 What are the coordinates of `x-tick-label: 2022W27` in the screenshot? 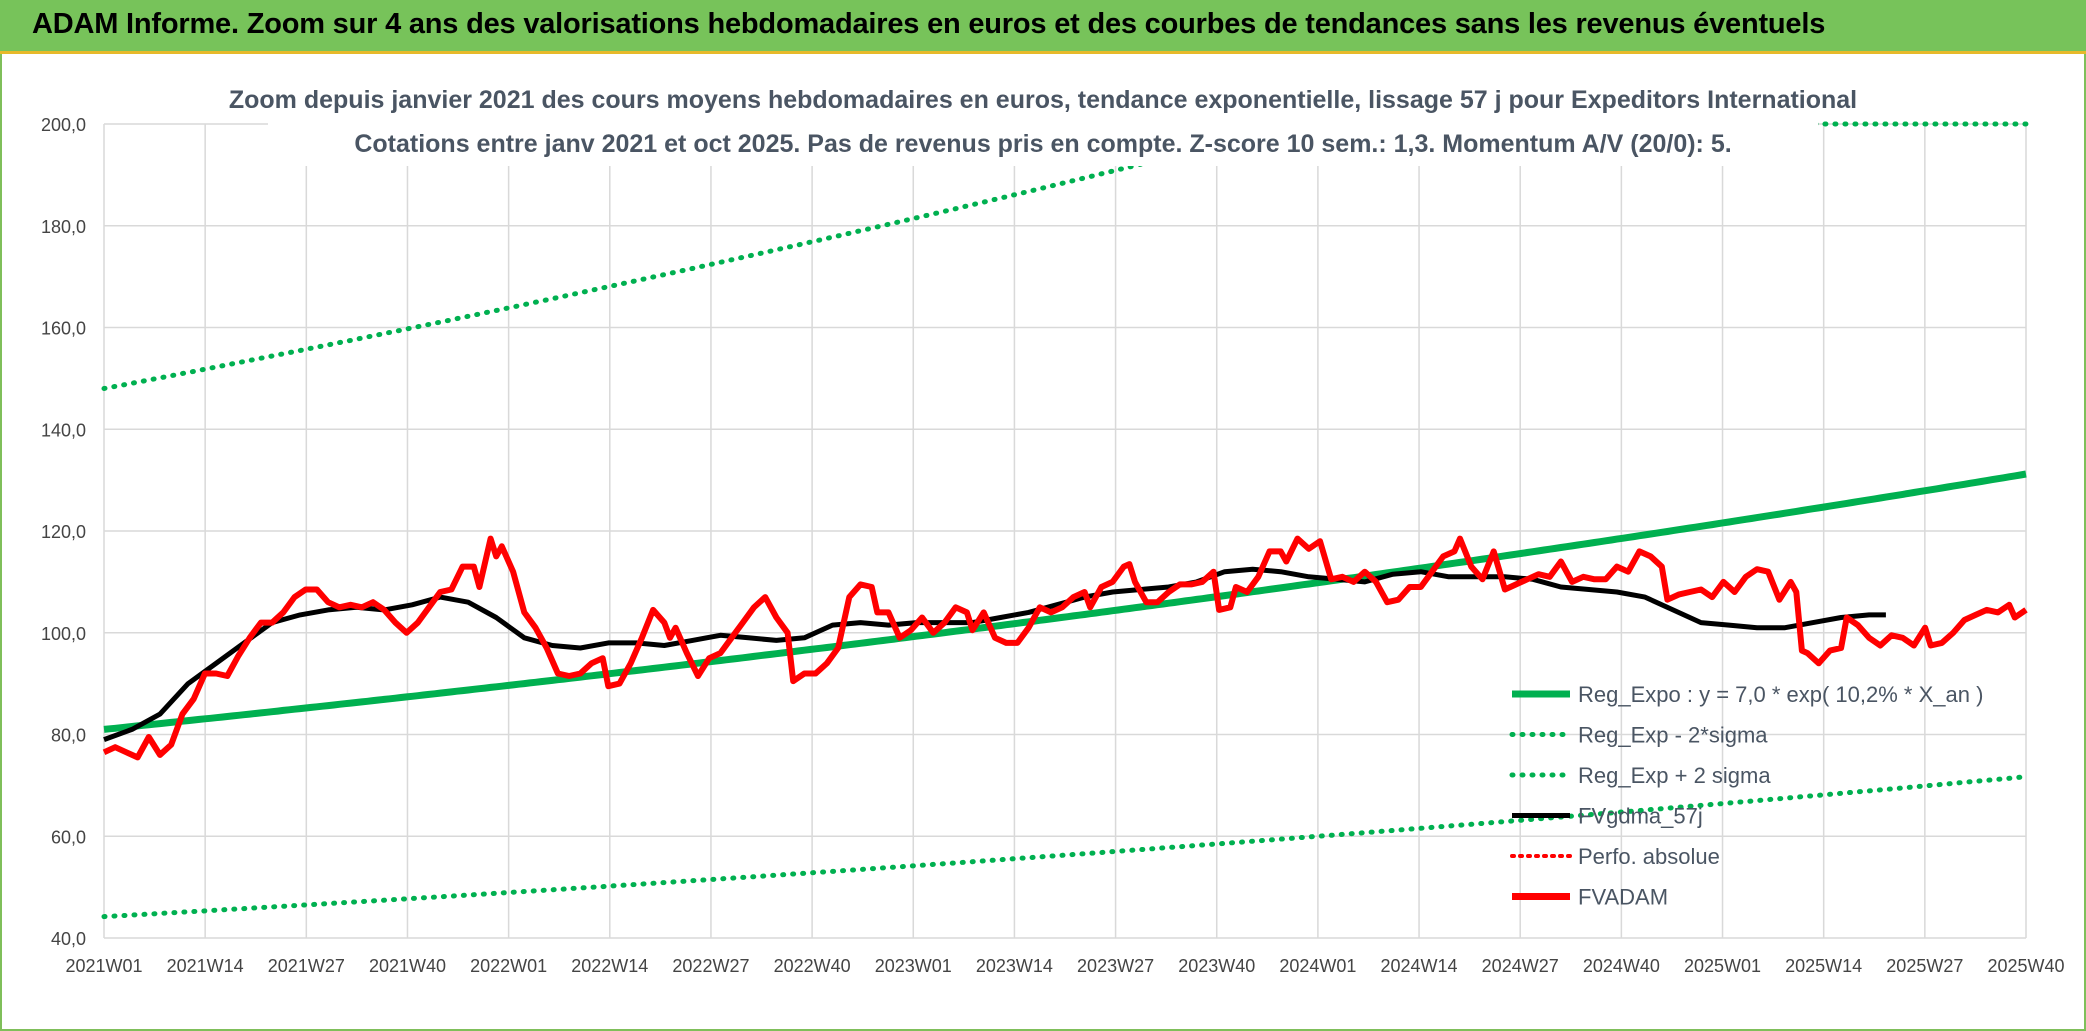 It's located at (710, 966).